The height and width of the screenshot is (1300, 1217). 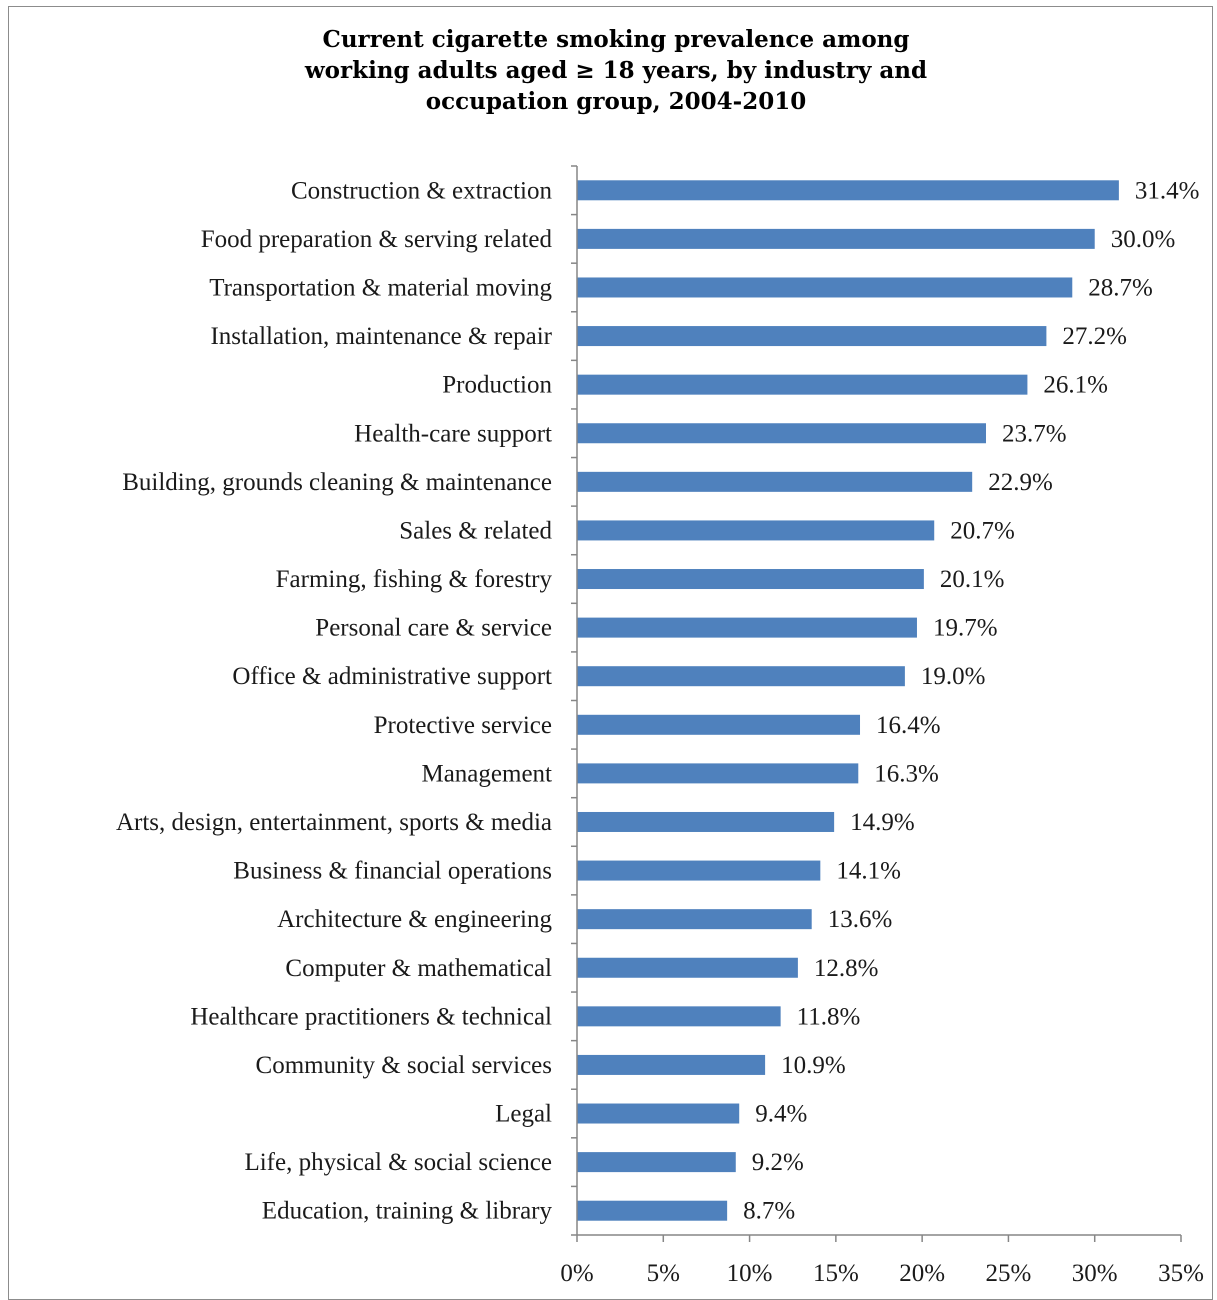 What do you see at coordinates (922, 1273) in the screenshot?
I see `x-tick-label: 20%` at bounding box center [922, 1273].